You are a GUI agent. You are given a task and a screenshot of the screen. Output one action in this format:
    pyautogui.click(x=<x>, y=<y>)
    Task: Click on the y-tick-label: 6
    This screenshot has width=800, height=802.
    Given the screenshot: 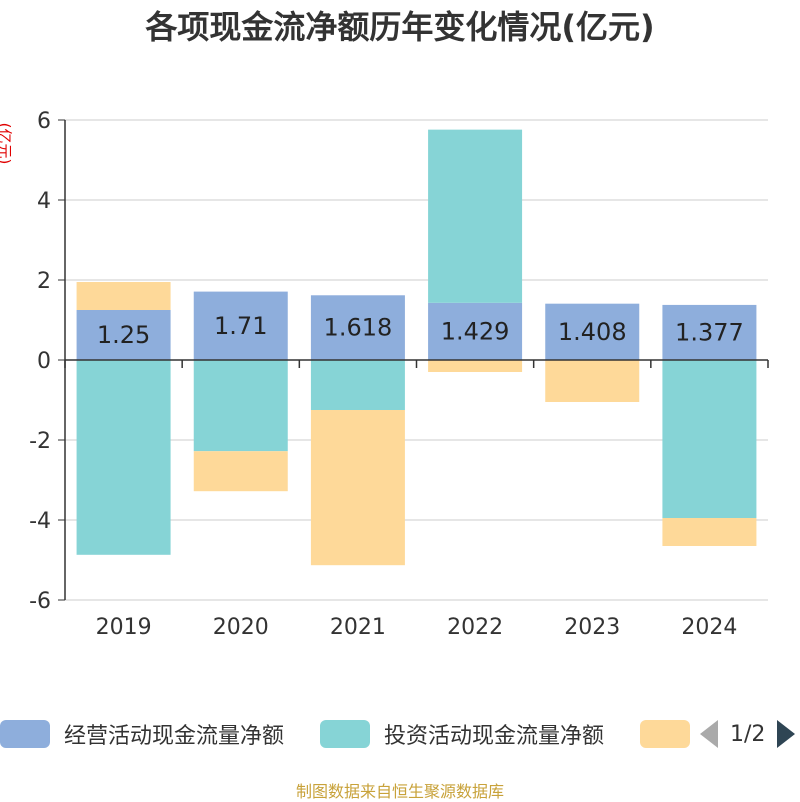 What is the action you would take?
    pyautogui.click(x=44, y=121)
    